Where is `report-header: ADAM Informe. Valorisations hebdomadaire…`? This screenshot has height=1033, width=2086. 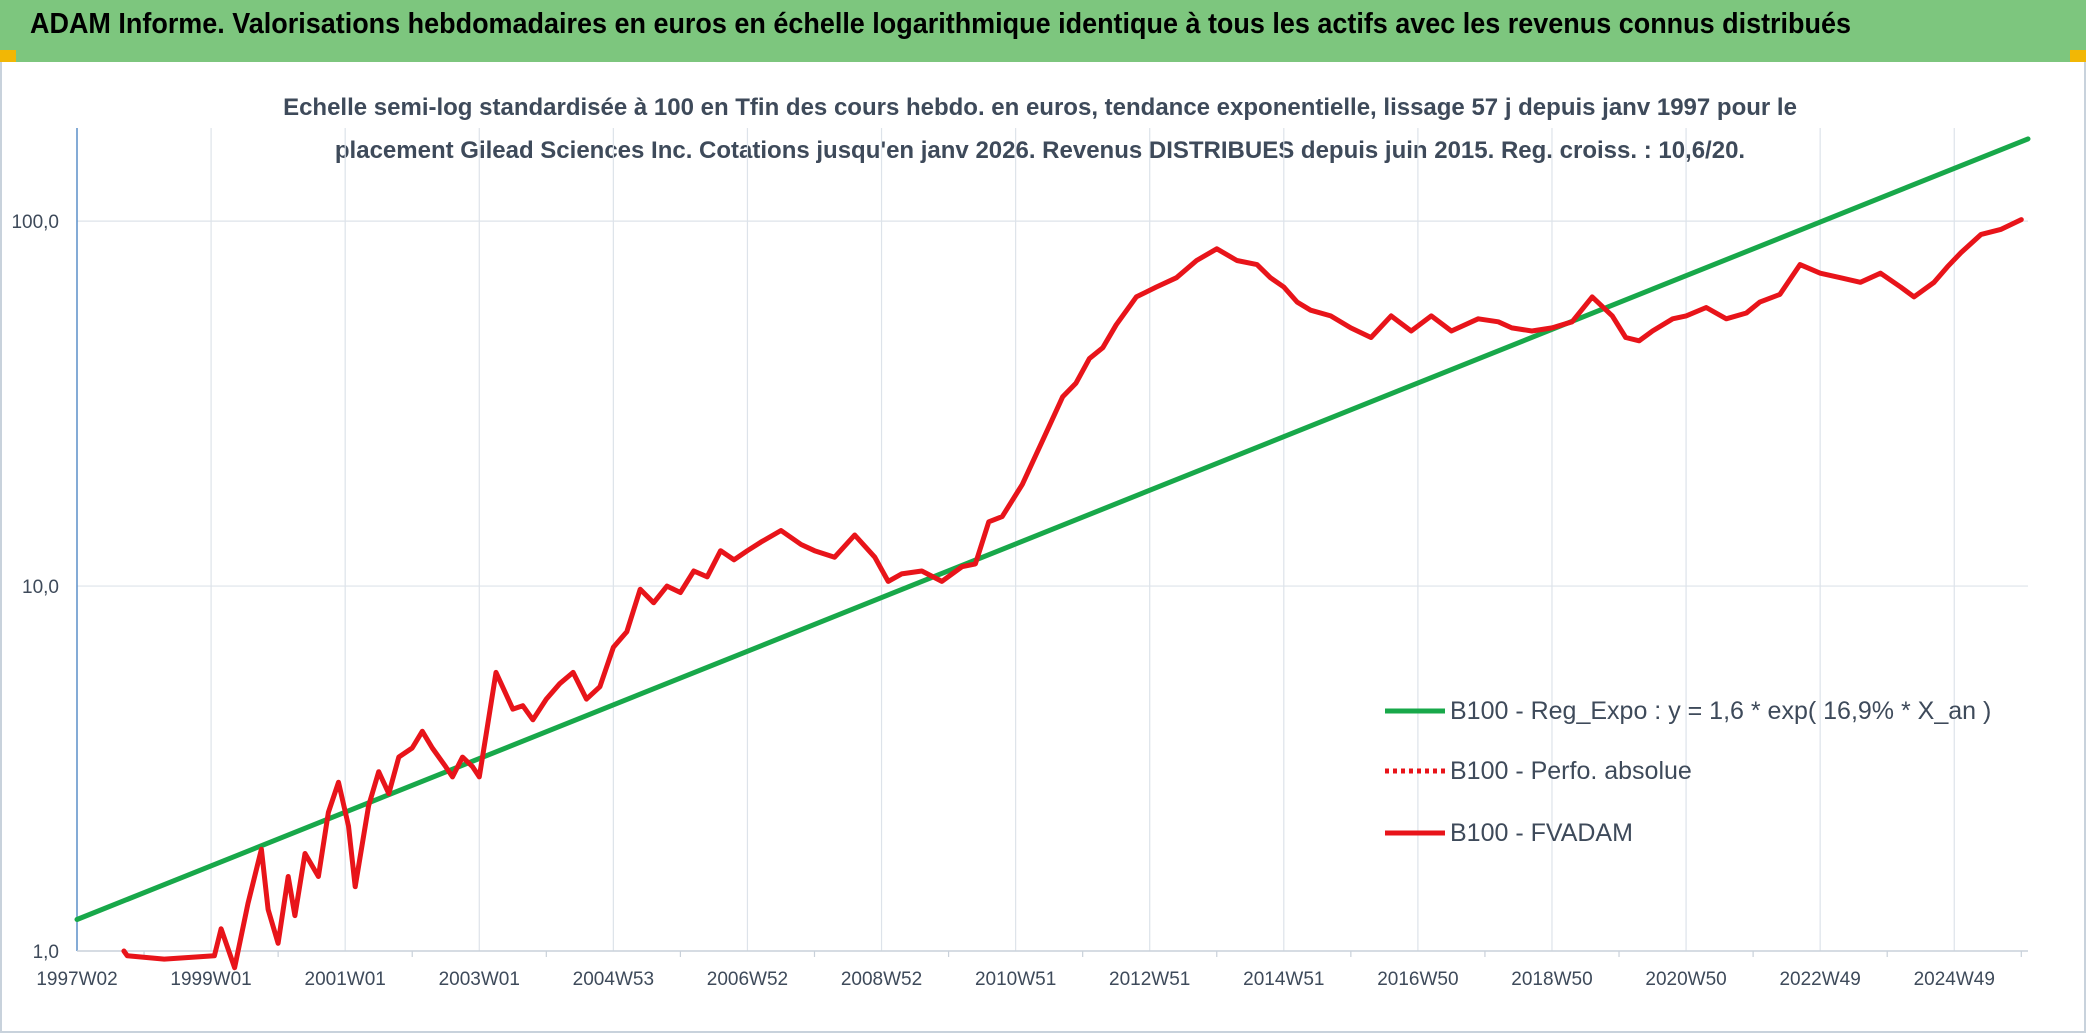
report-header: ADAM Informe. Valorisations hebdomadaire… is located at coordinates (1043, 31).